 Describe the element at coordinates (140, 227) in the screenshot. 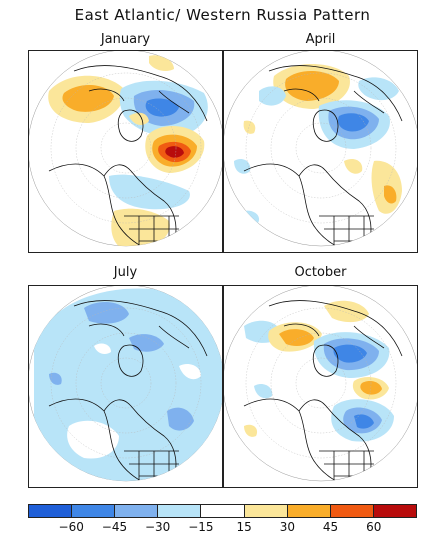

I see `anomaly-positive-us` at that location.